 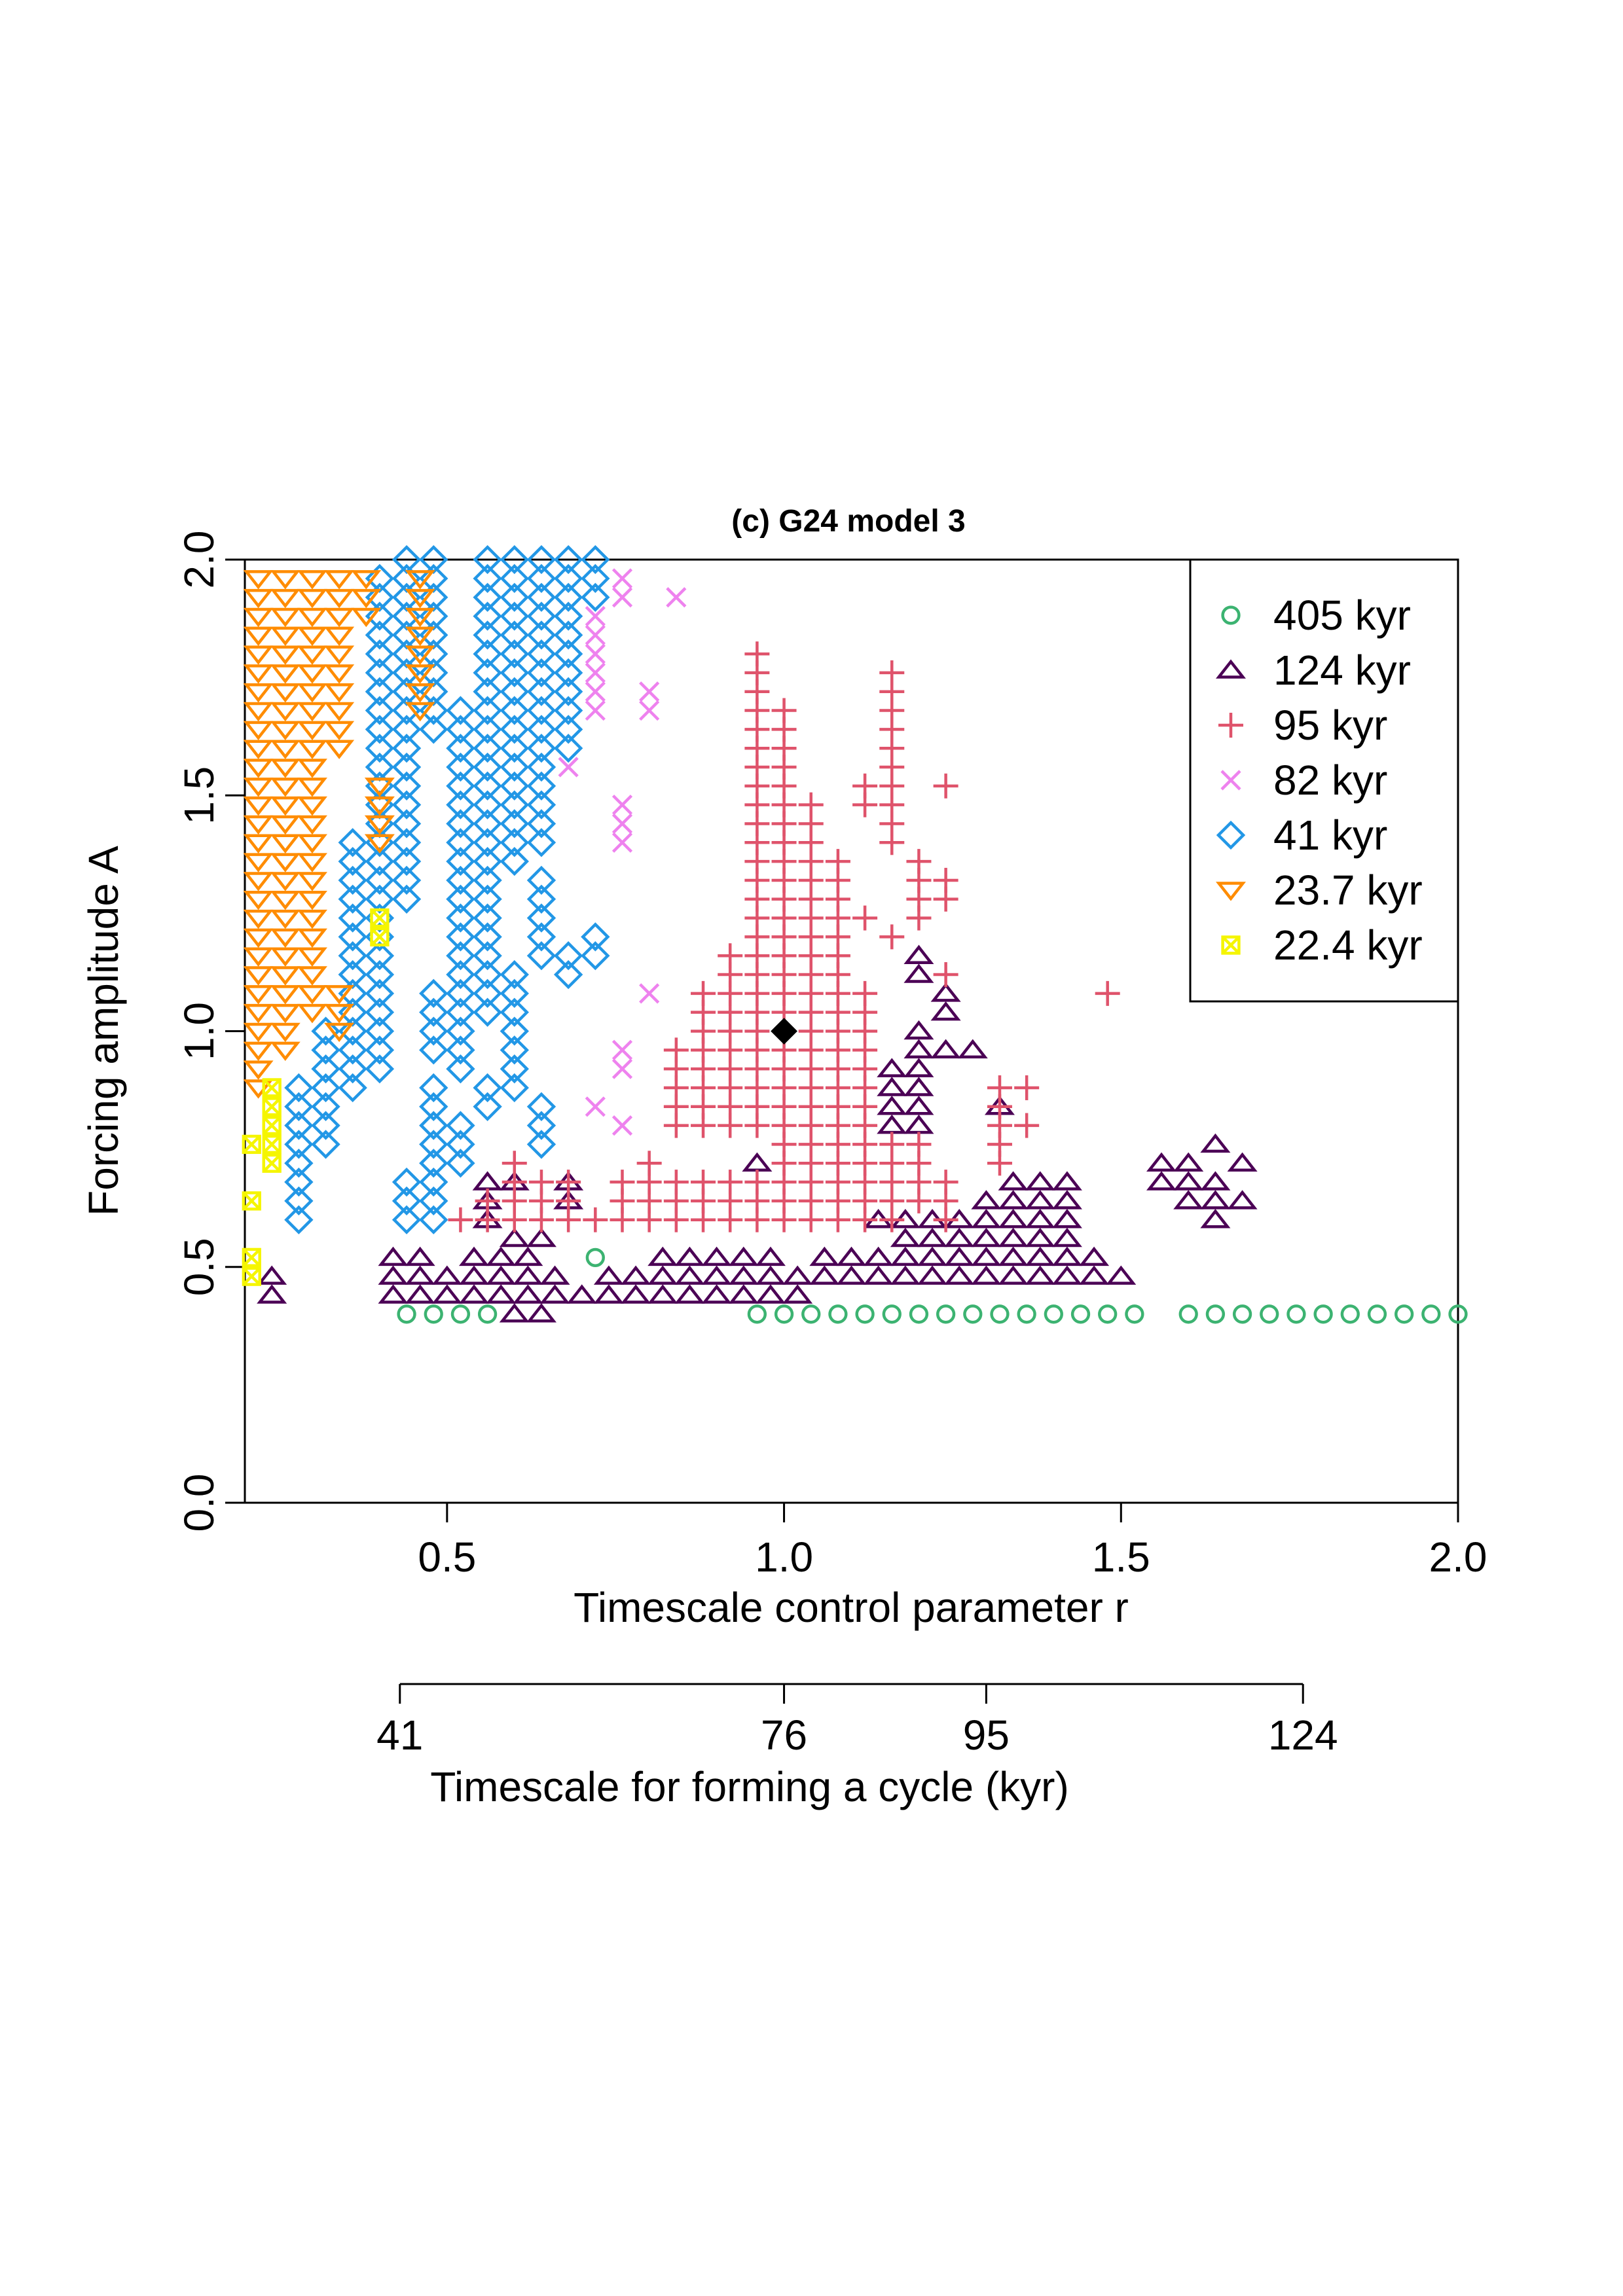 I want to click on y-tick-label: 0.5, so click(x=199, y=1267).